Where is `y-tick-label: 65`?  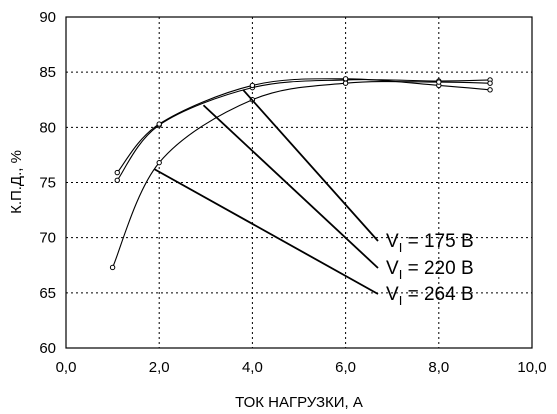 y-tick-label: 65 is located at coordinates (47, 293).